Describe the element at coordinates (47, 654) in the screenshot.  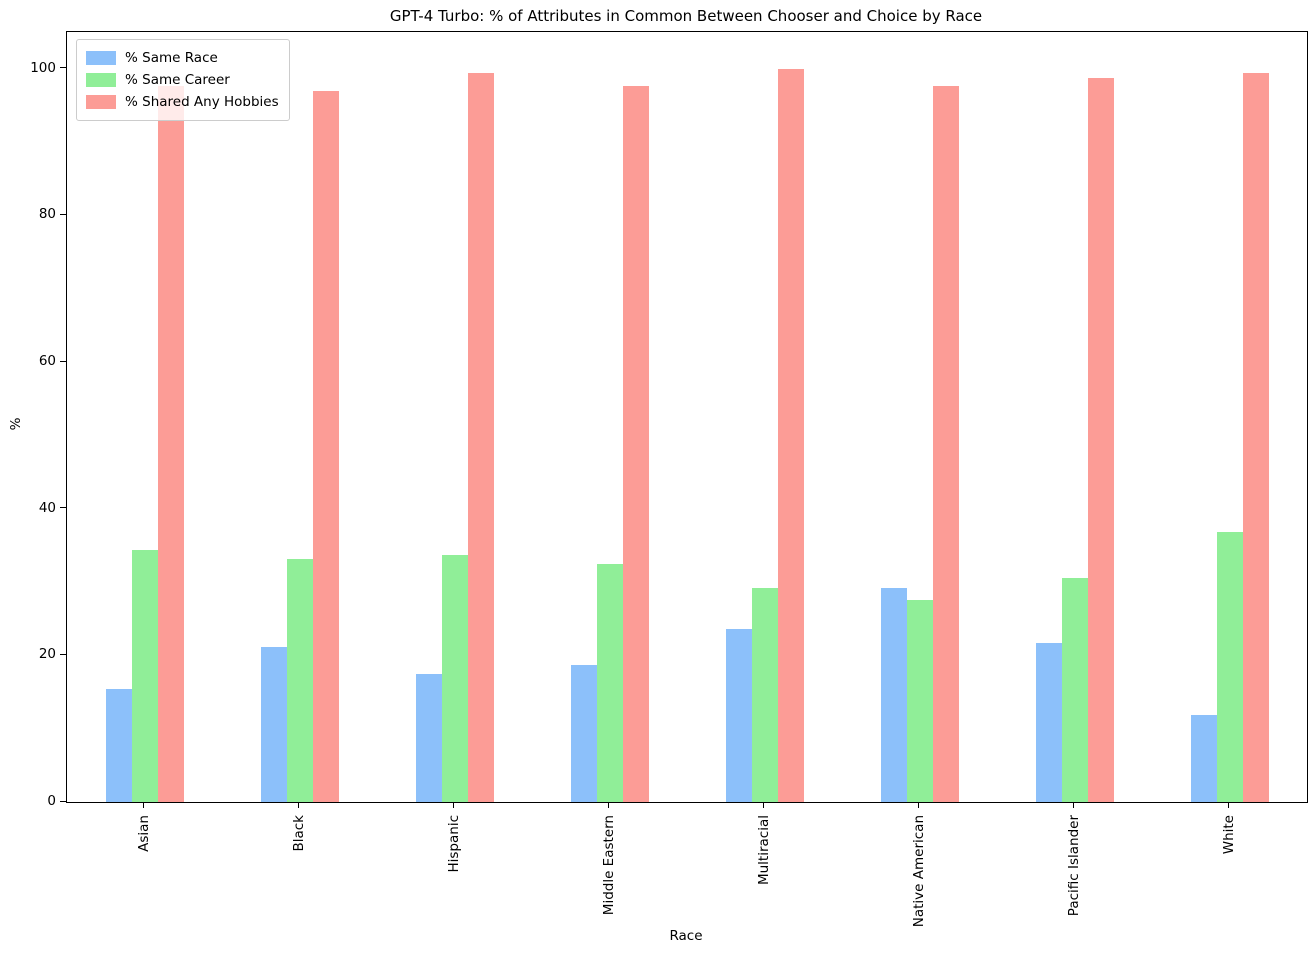
I see `y-tick-label: 20` at that location.